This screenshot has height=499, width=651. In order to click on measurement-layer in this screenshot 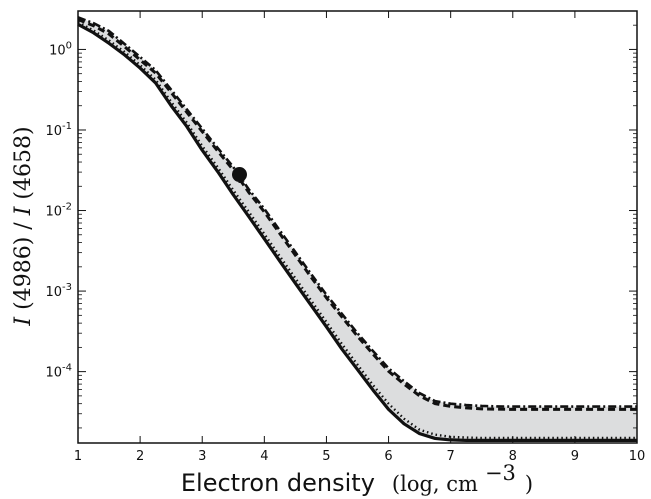, I will do `click(239, 175)`.